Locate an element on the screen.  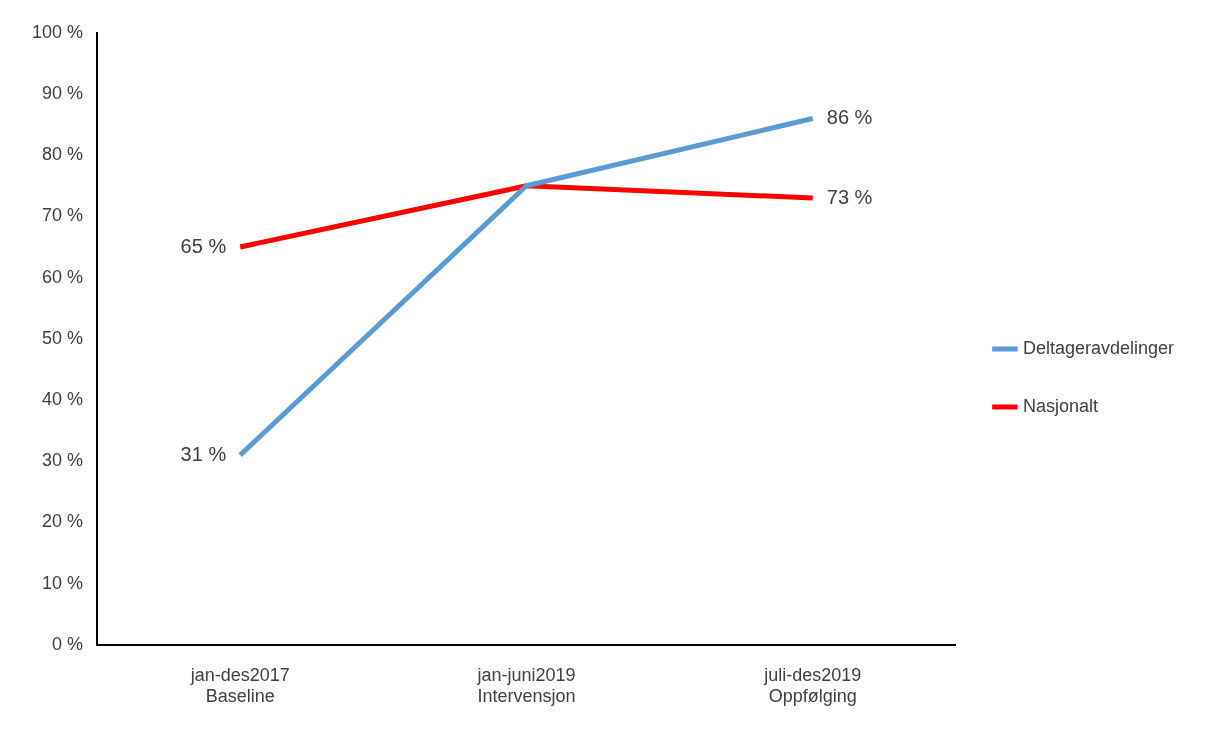
x-tick-label: jan-des2017 Baseline is located at coordinates (239, 685).